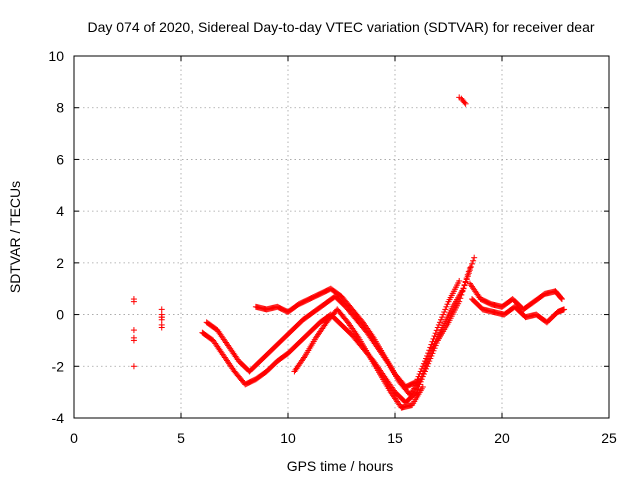 Image resolution: width=640 pixels, height=480 pixels. What do you see at coordinates (58, 418) in the screenshot?
I see `y-tick-label: -4` at bounding box center [58, 418].